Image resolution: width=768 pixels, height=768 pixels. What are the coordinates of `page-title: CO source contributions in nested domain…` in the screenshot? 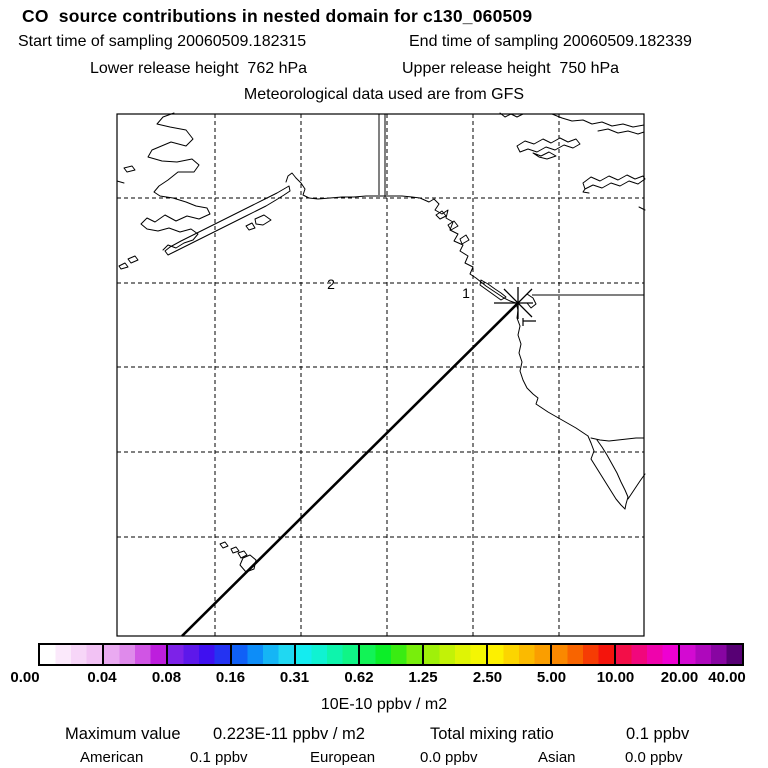 It's located at (277, 16).